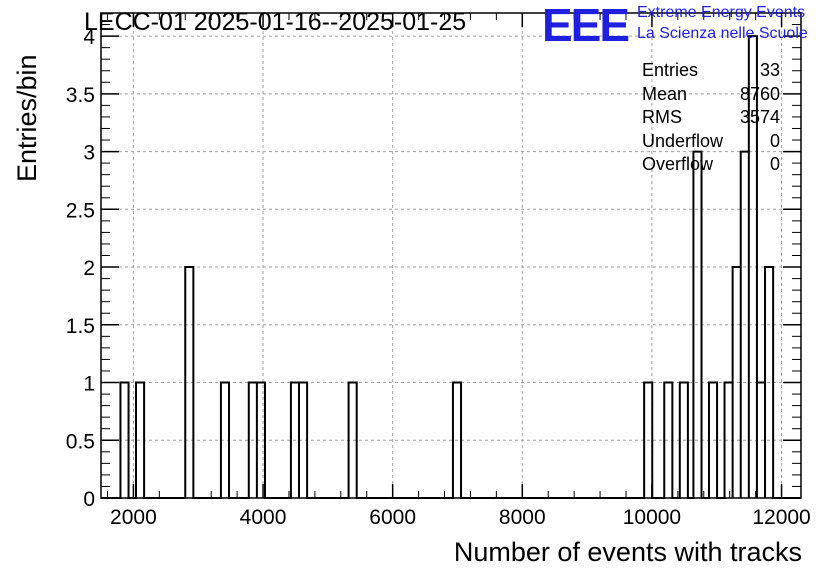 The image size is (836, 572). What do you see at coordinates (27, 118) in the screenshot?
I see `y-axis-label: Entries/bin` at bounding box center [27, 118].